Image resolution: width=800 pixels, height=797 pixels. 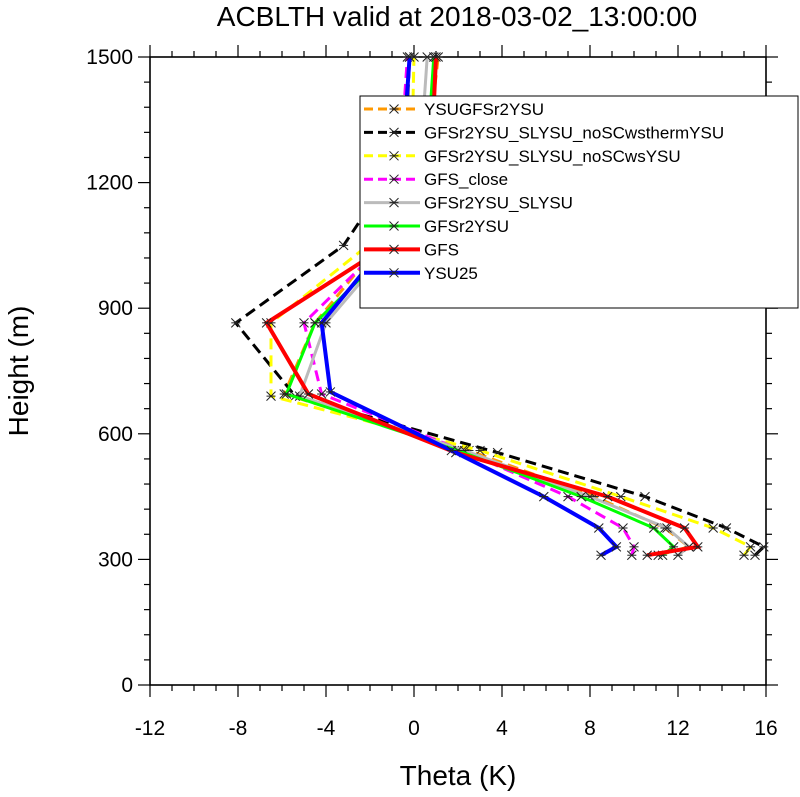 What do you see at coordinates (574, 132) in the screenshot?
I see `legend-entry: GFSr2YSU_SLYSU_noSCwsthermYSU` at bounding box center [574, 132].